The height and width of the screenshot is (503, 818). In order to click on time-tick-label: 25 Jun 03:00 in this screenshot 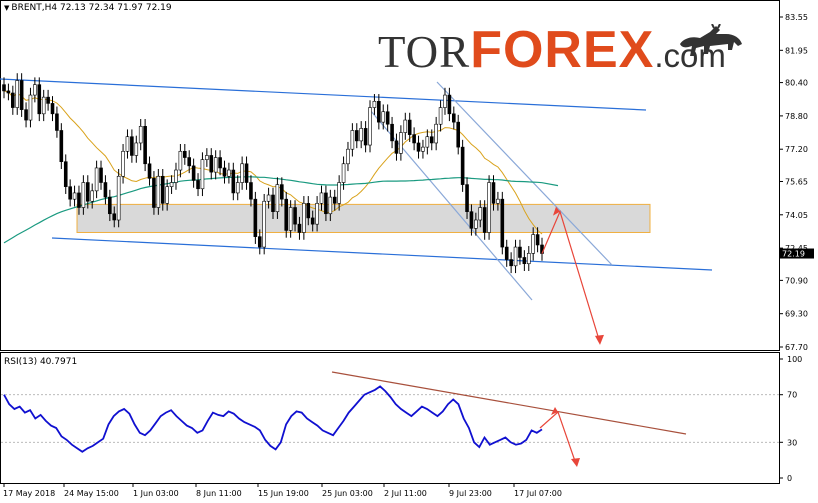, I will do `click(347, 493)`.